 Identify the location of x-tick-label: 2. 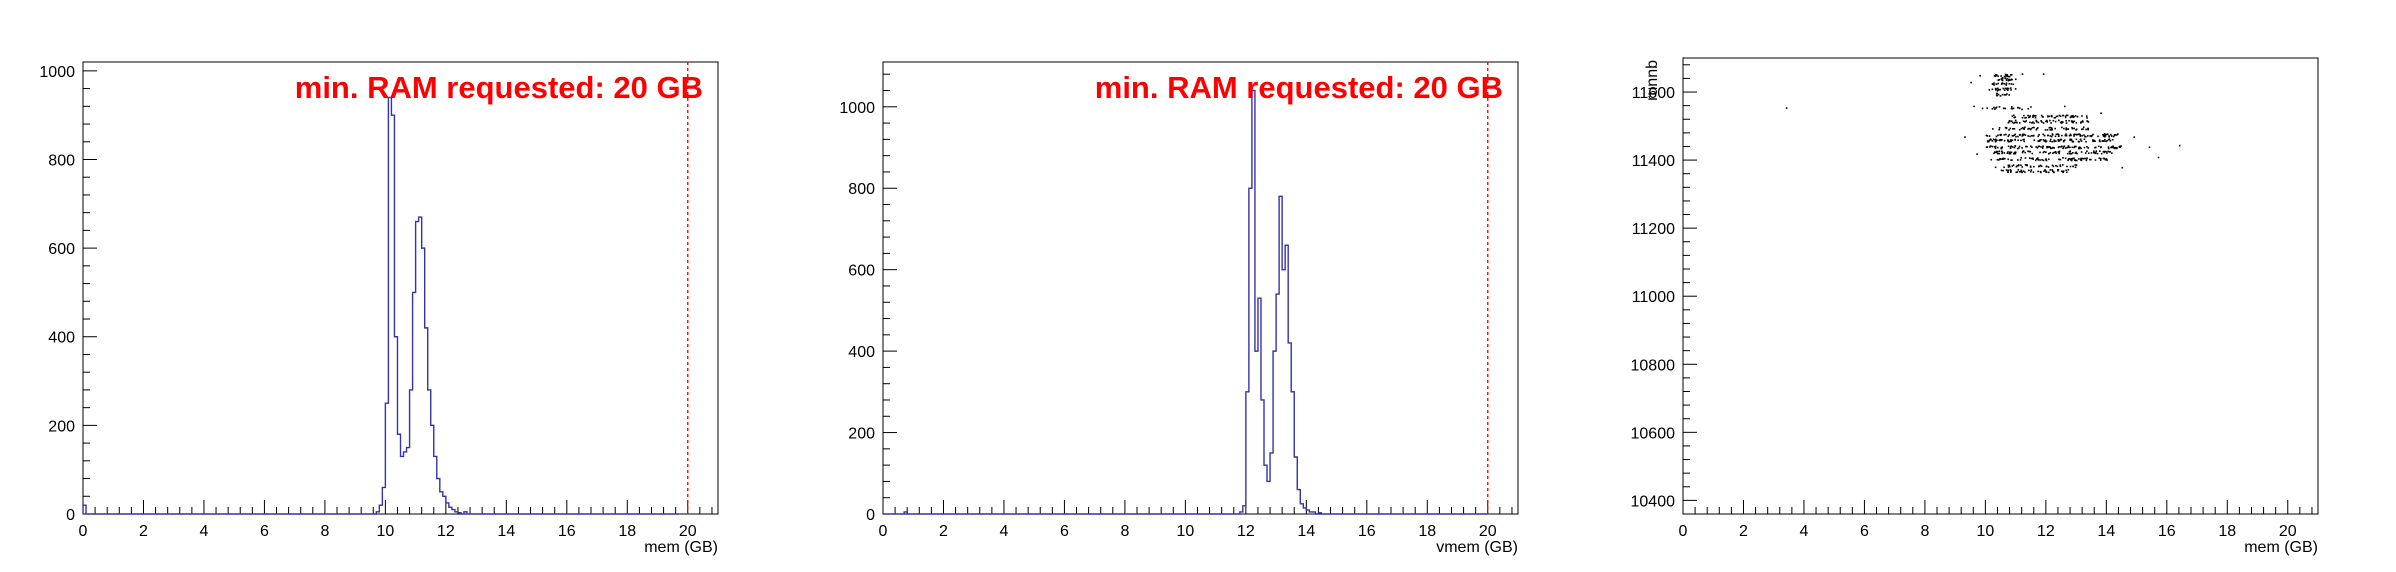
(1743, 531).